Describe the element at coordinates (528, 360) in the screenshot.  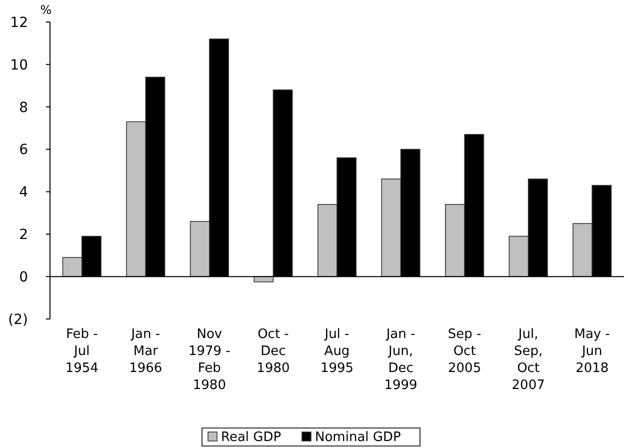
I see `x-tick-label: Jul, Sep, Oct 2007` at that location.